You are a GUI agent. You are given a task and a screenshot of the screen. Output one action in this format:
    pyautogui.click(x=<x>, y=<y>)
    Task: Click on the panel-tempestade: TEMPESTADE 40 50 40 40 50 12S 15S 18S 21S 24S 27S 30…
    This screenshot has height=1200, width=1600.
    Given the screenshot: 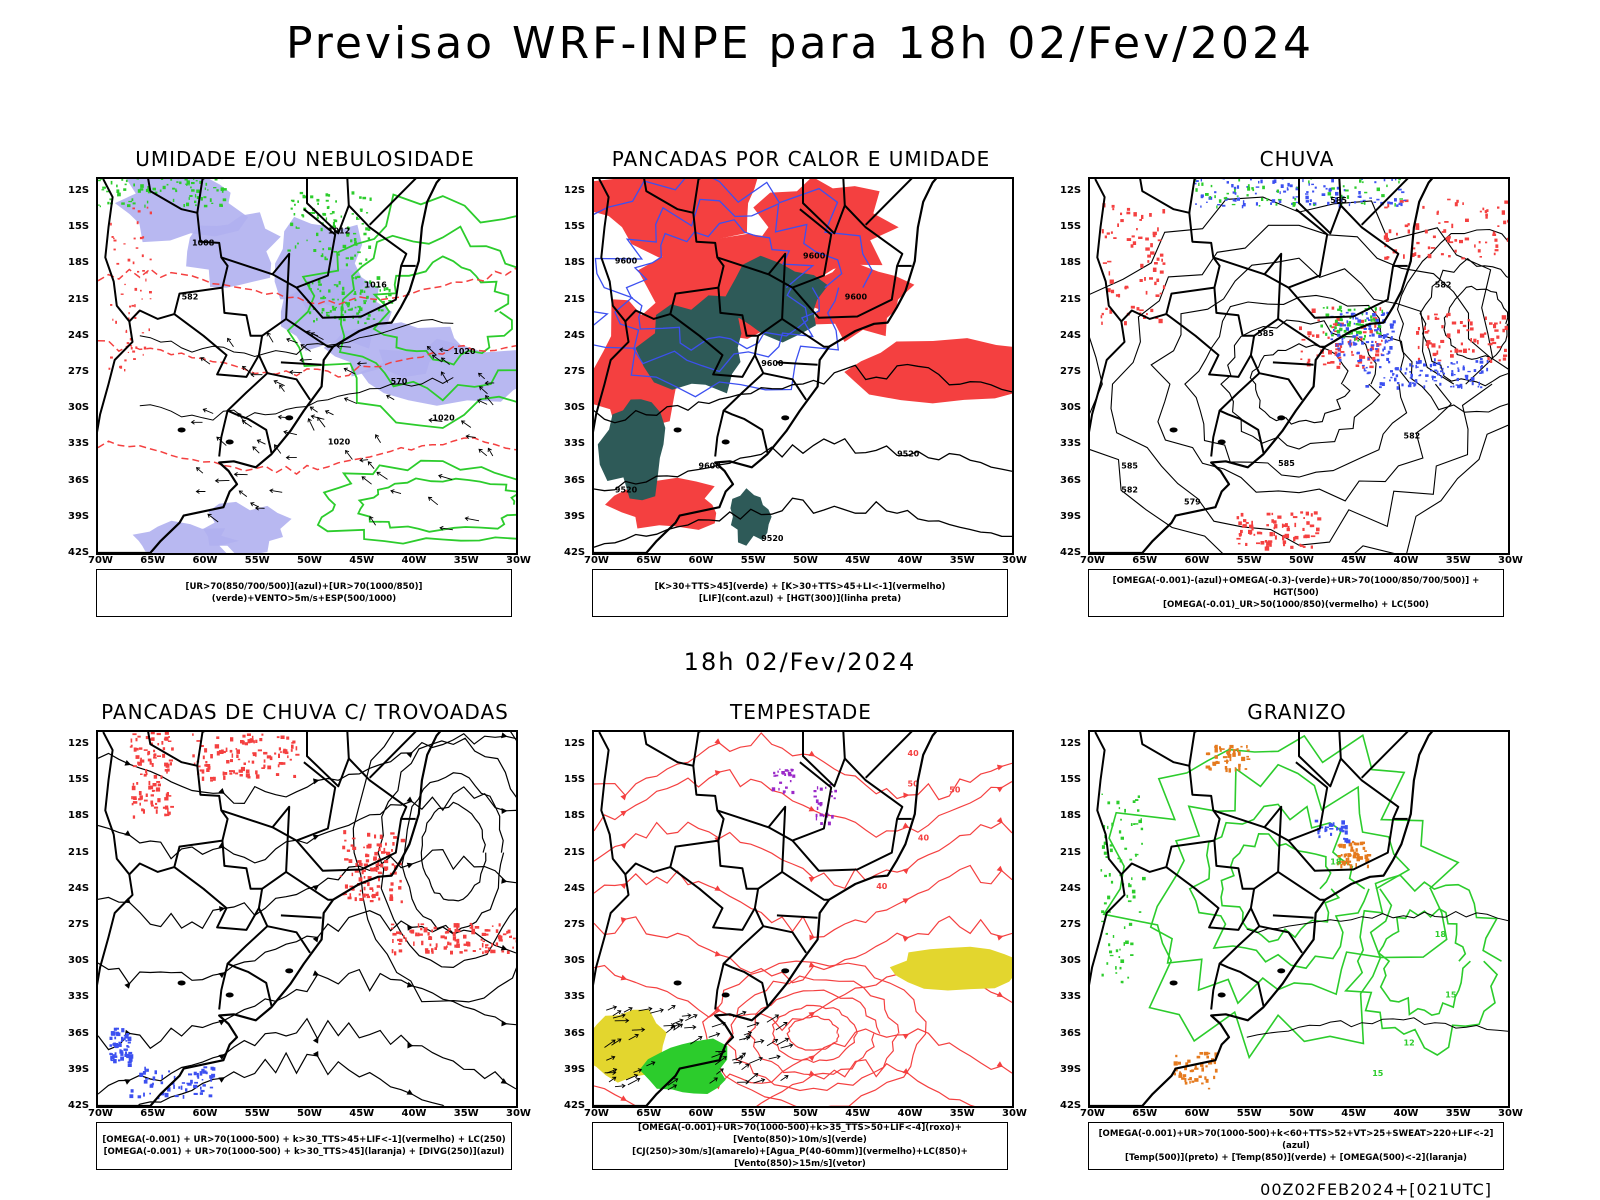 What is the action you would take?
    pyautogui.click(x=792, y=937)
    